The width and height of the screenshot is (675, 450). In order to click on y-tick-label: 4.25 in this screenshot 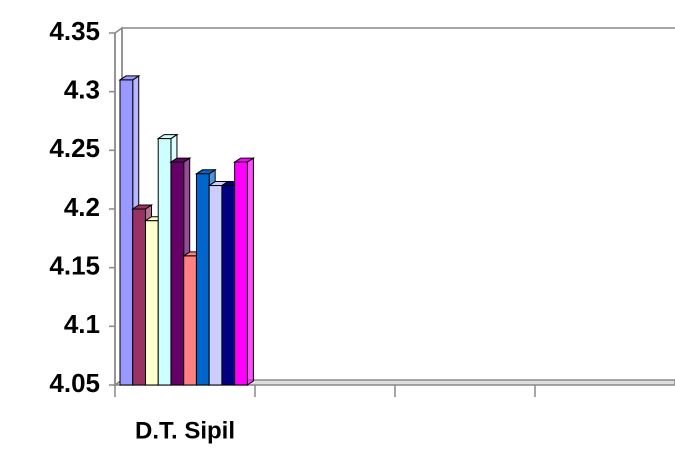, I will do `click(74, 148)`.